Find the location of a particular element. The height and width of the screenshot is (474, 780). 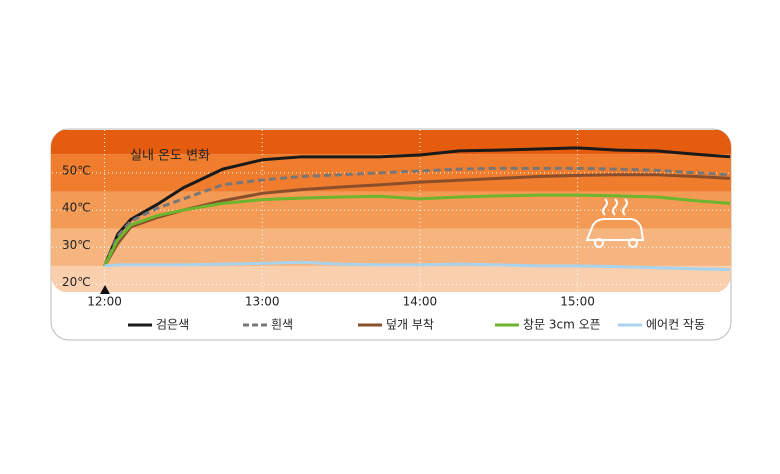

start-marker is located at coordinates (105, 289).